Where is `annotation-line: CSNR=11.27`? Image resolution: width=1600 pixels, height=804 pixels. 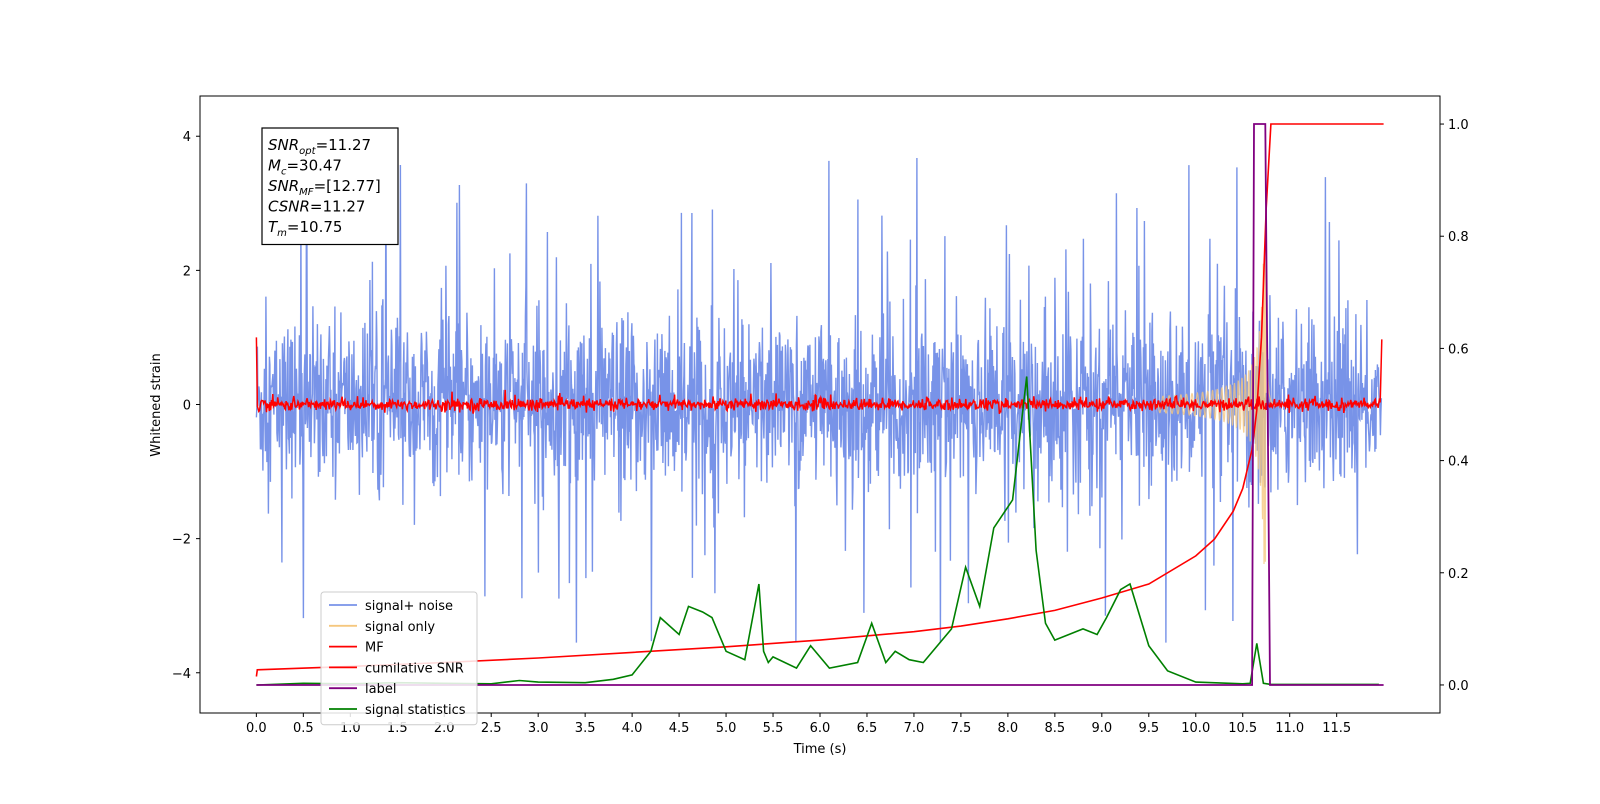
annotation-line: CSNR=11.27 is located at coordinates (316, 207).